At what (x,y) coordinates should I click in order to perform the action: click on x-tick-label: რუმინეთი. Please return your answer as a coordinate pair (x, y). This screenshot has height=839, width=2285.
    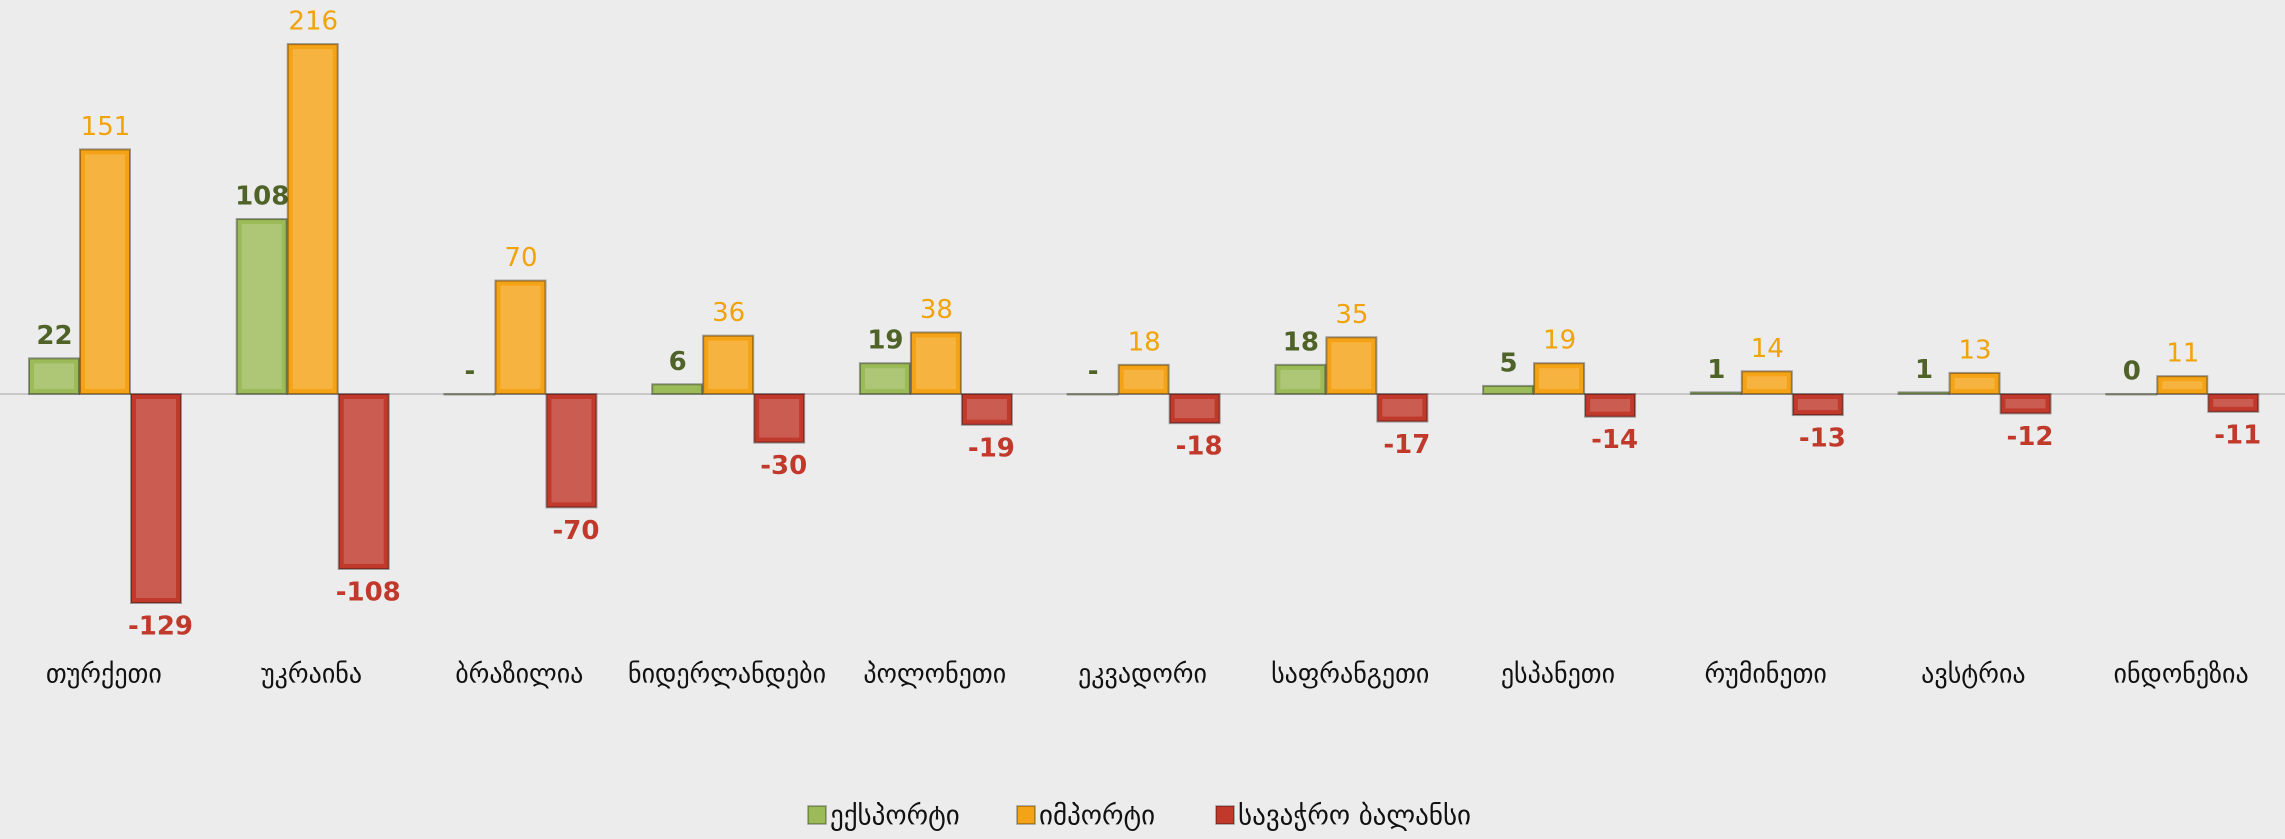
    Looking at the image, I should click on (1765, 675).